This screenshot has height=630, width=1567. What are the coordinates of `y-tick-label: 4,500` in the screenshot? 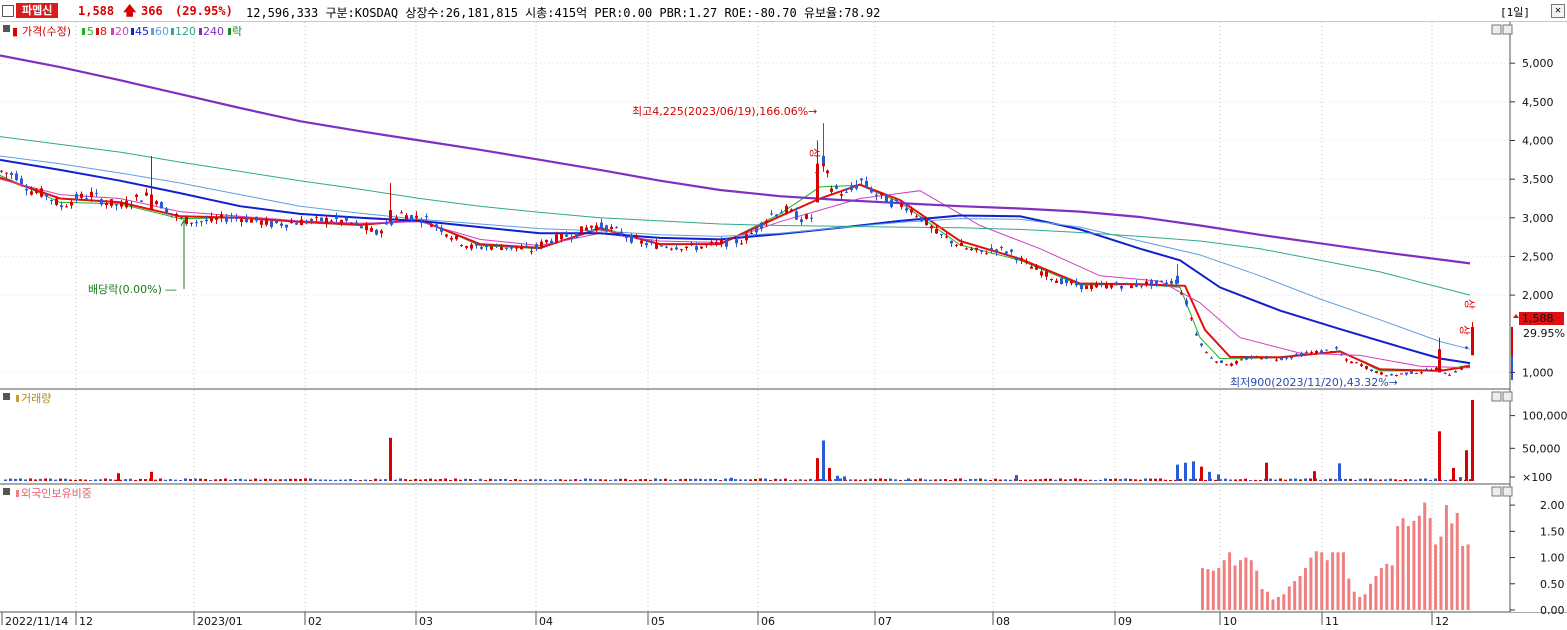 It's located at (1538, 102).